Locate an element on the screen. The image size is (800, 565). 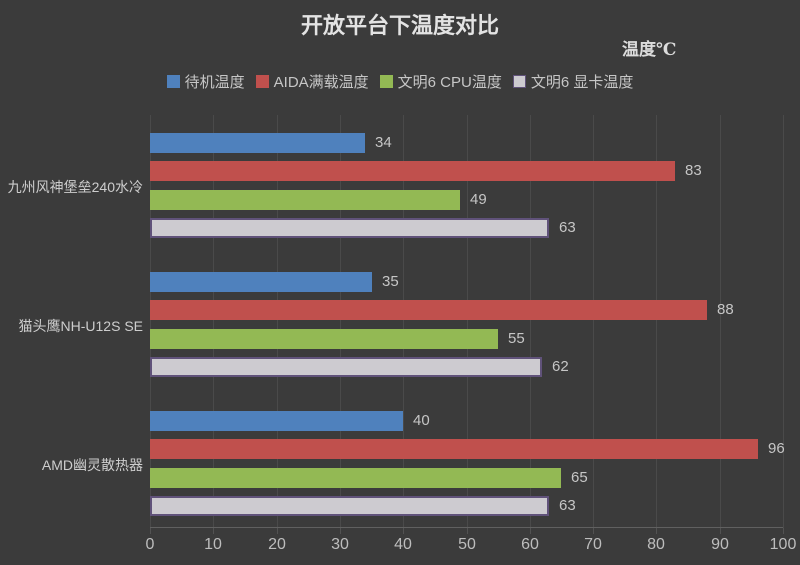
bar-value-label: 88 is located at coordinates (725, 309).